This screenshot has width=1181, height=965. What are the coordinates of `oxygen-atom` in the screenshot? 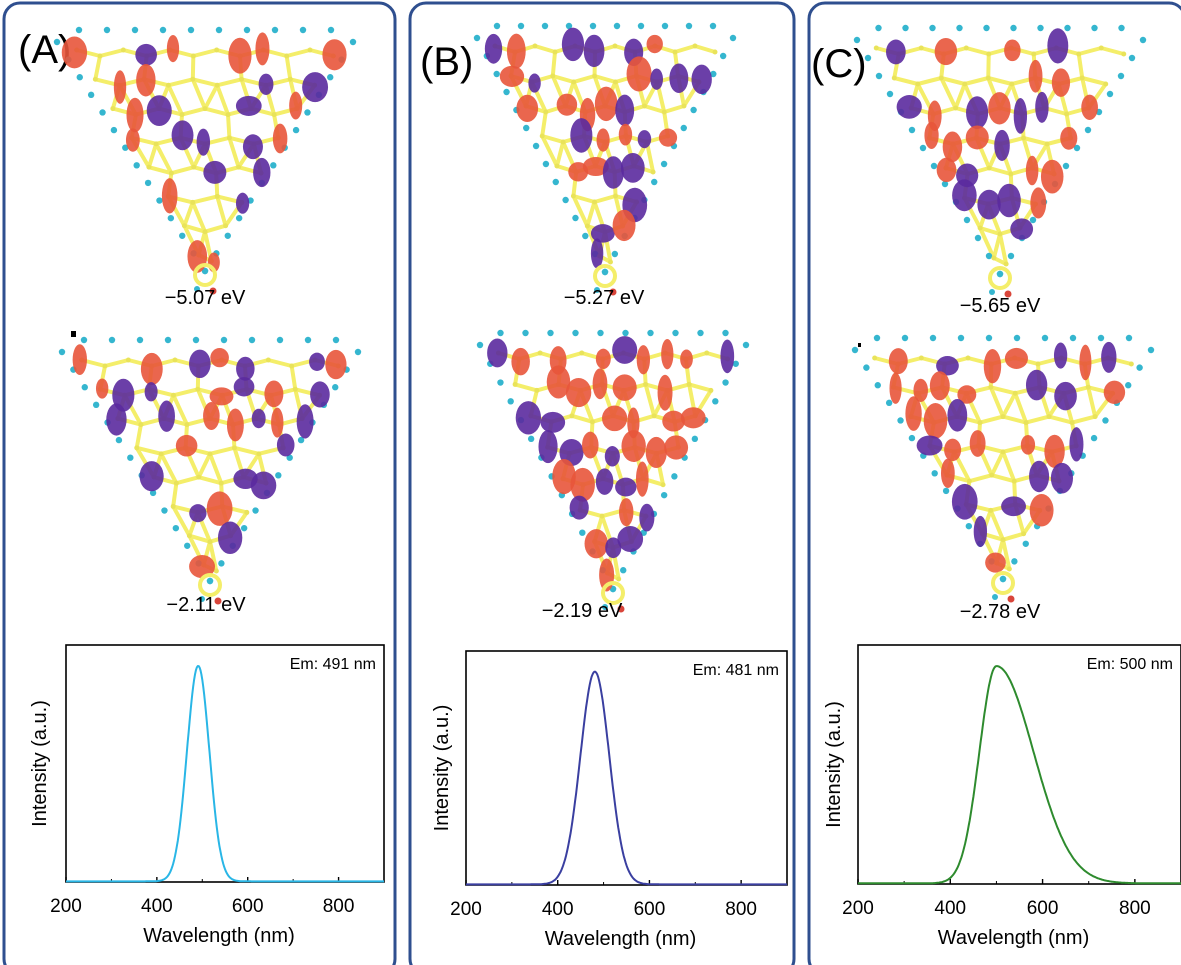 It's located at (1011, 599).